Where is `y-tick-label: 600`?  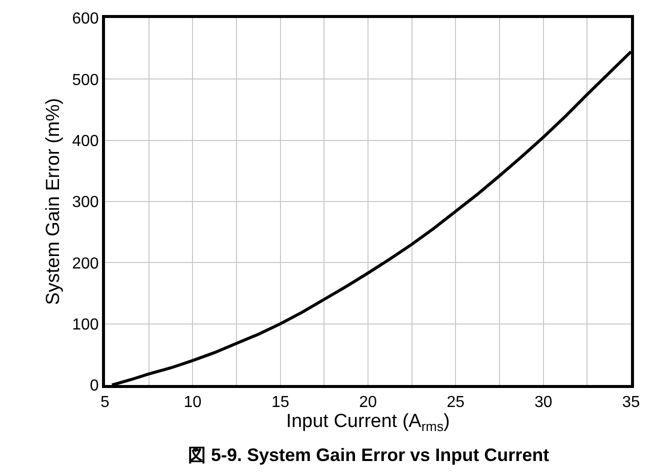
y-tick-label: 600 is located at coordinates (85, 19).